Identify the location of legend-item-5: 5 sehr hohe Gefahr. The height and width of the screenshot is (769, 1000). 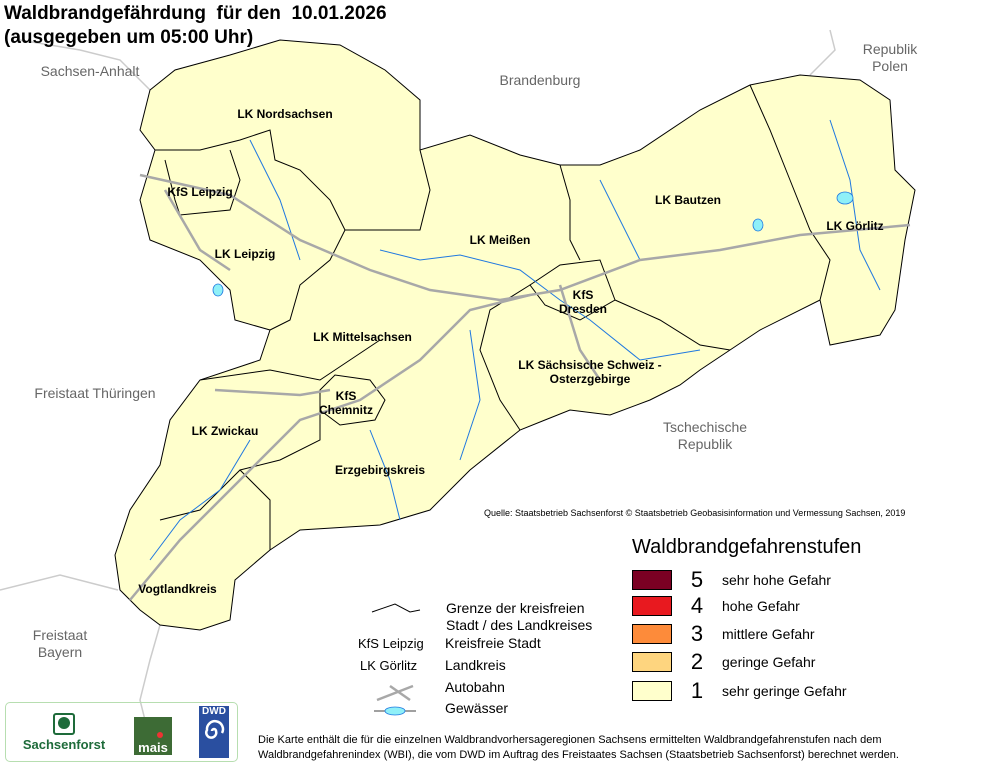
(731, 579).